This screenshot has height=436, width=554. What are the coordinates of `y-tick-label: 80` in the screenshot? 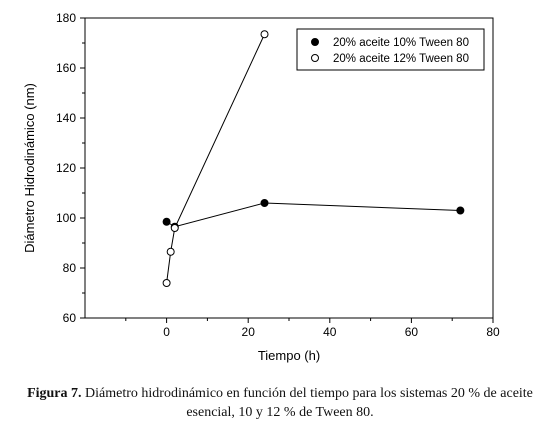 It's located at (70, 268).